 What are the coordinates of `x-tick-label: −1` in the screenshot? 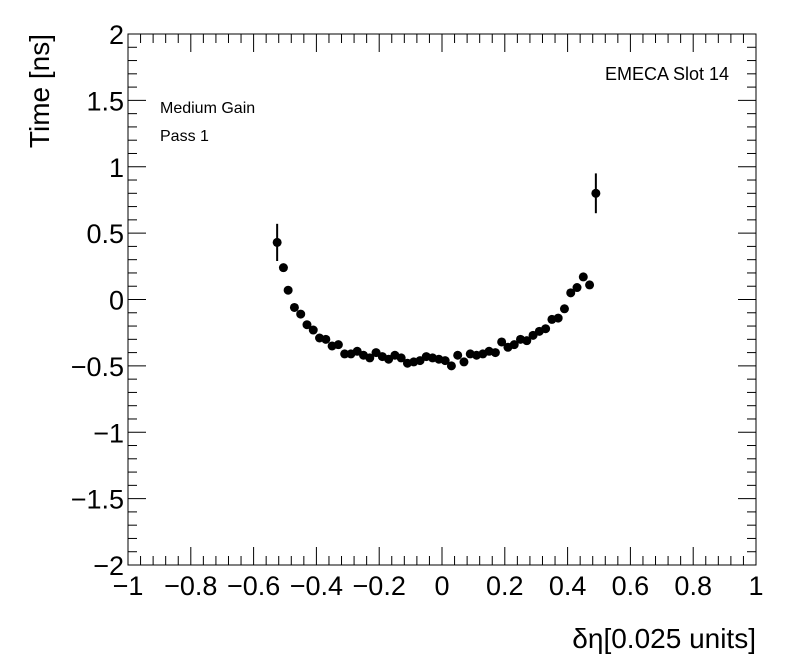 It's located at (128, 586).